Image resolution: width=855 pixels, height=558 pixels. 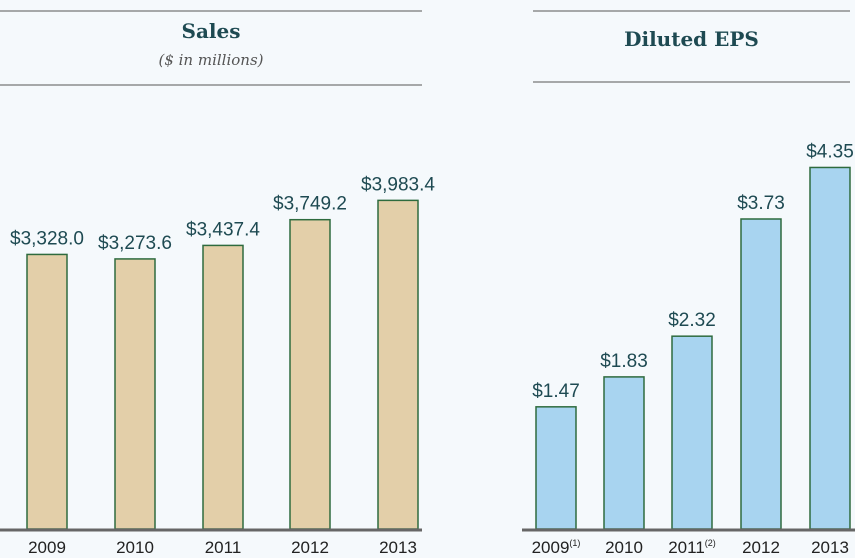 I want to click on value-label: $3,273.6, so click(x=135, y=243).